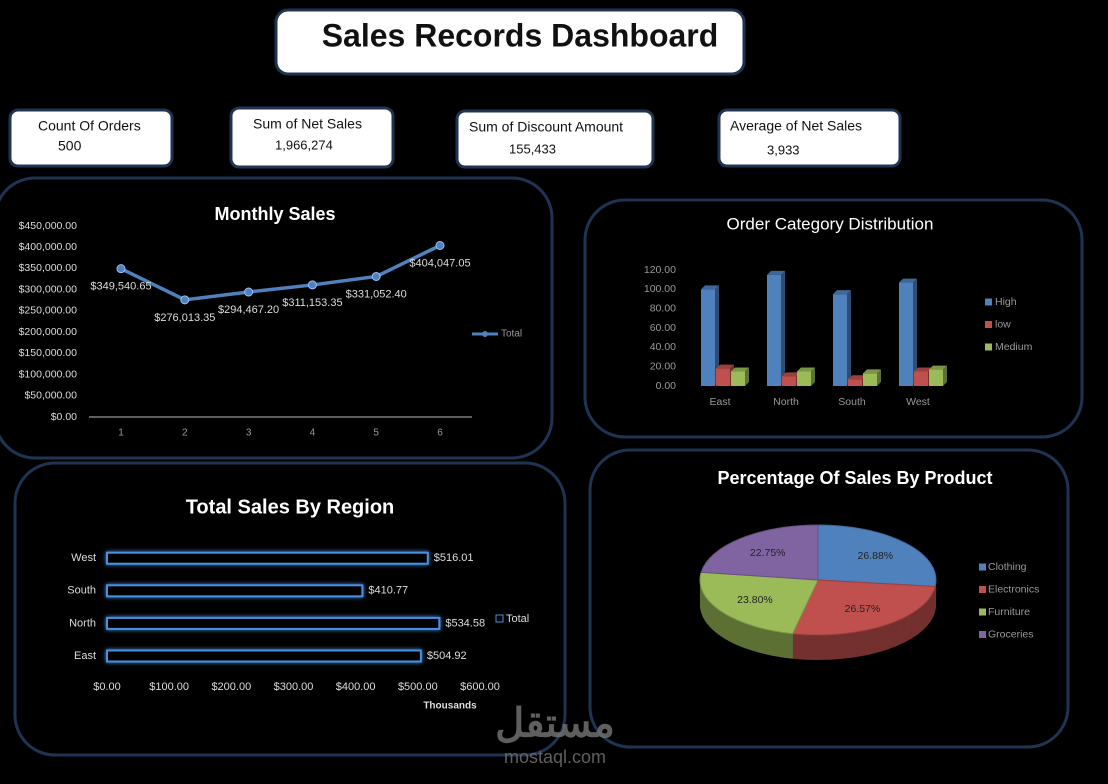 The height and width of the screenshot is (784, 1108). What do you see at coordinates (70, 146) in the screenshot?
I see `kpi-value: 500` at bounding box center [70, 146].